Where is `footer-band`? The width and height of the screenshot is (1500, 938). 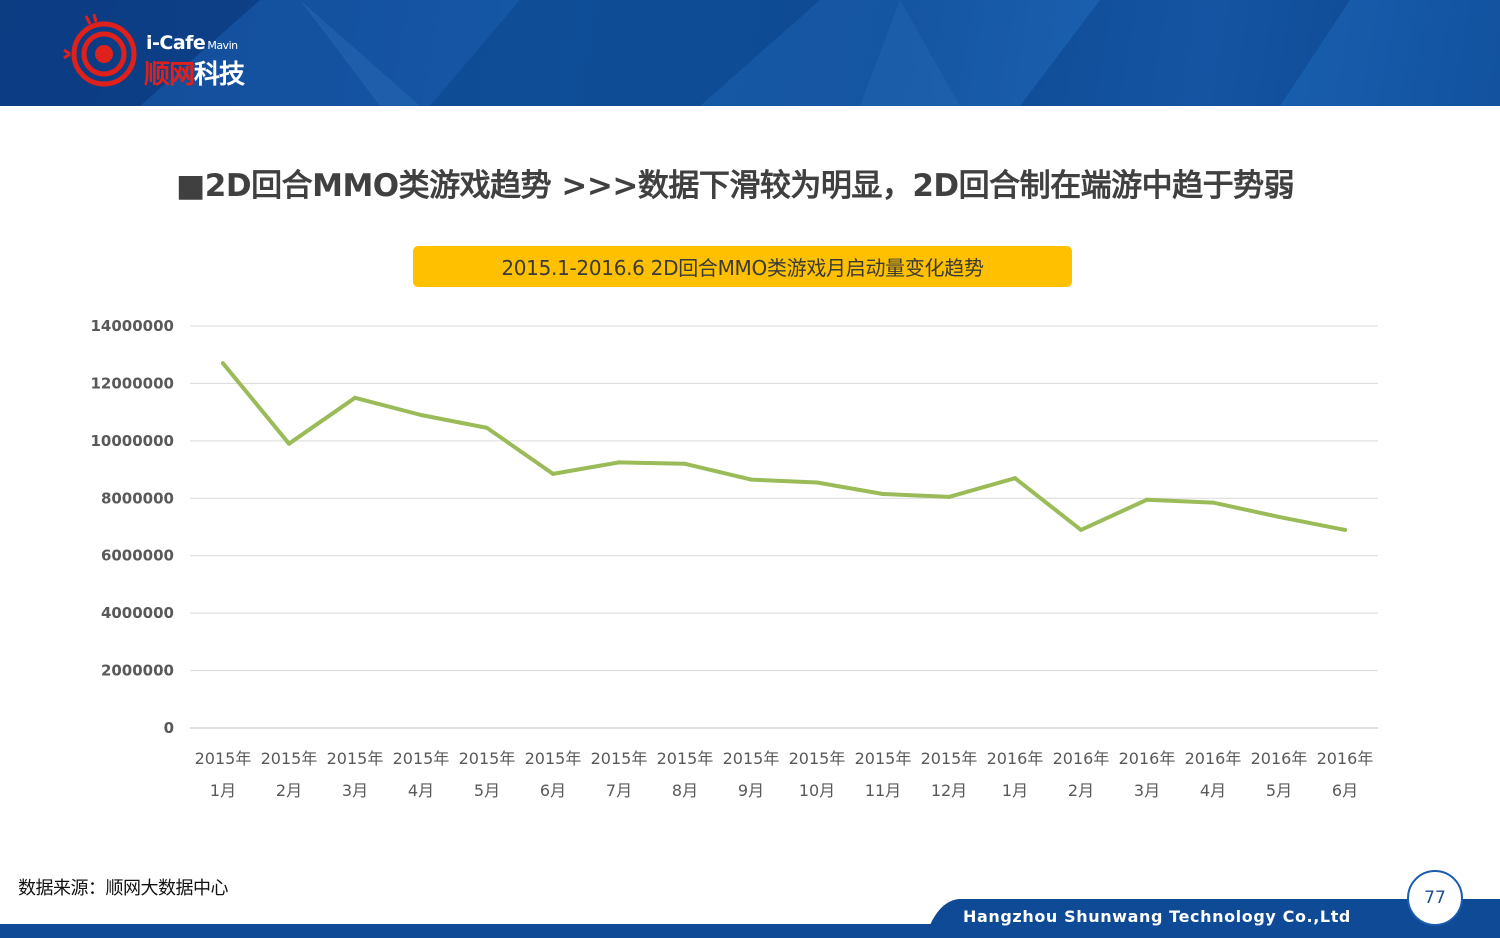 footer-band is located at coordinates (1212, 918).